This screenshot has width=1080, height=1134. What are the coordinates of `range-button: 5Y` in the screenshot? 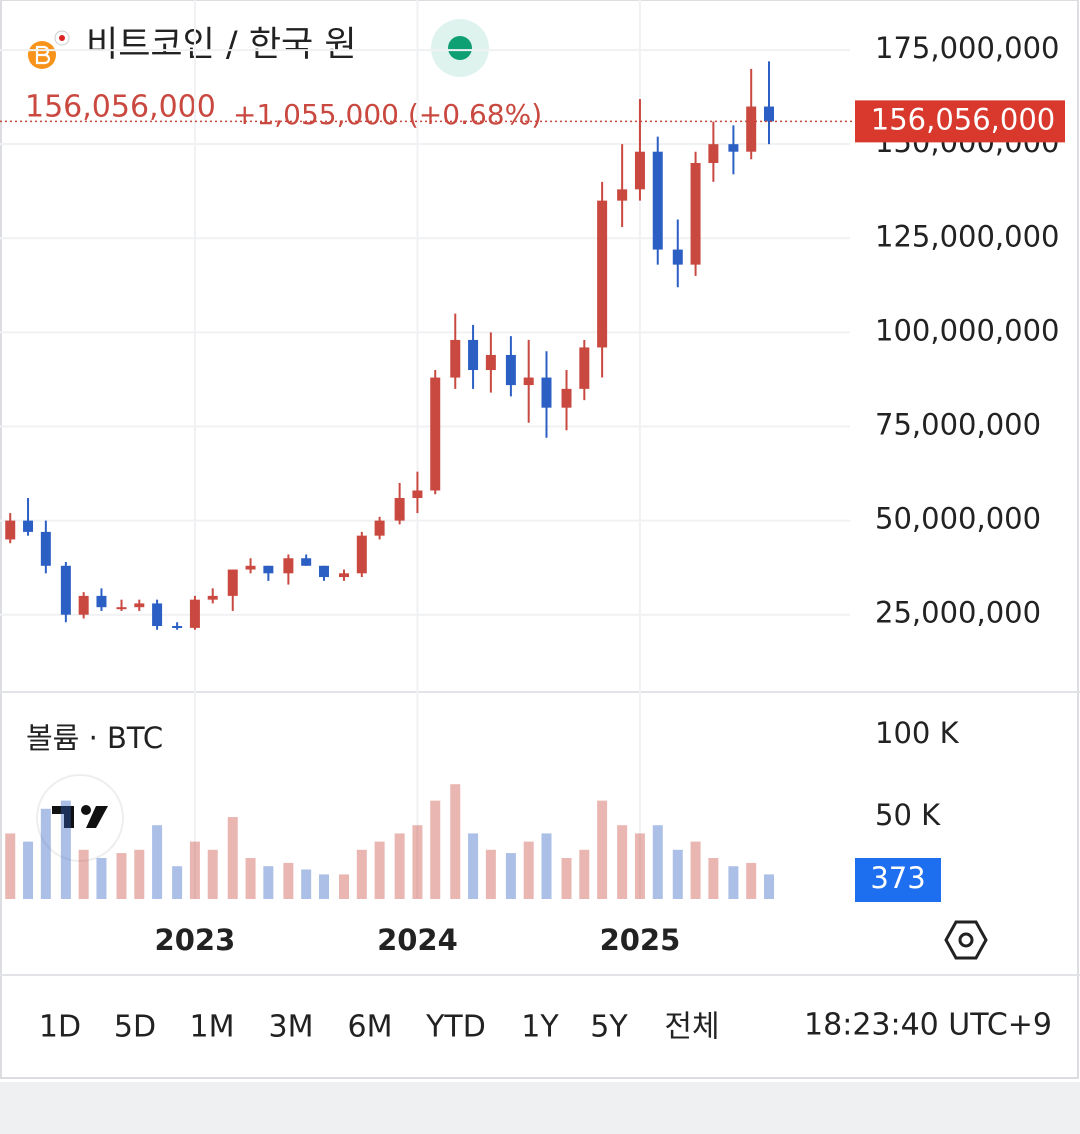 It's located at (609, 1027).